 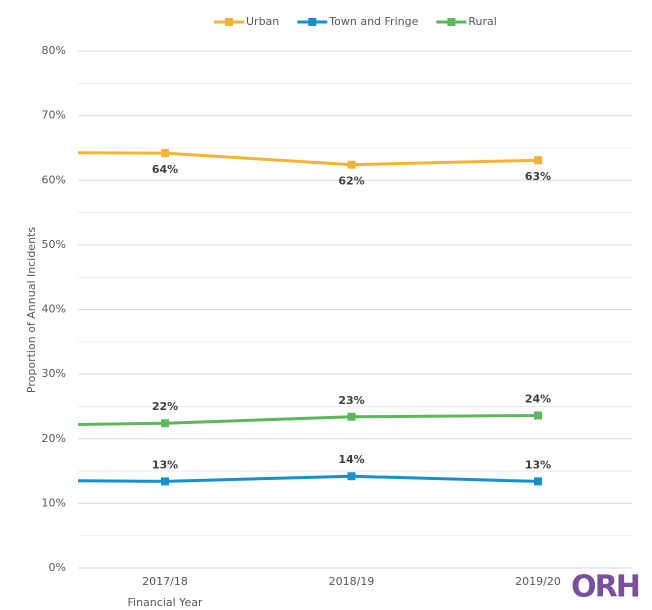 I want to click on y-tick-label: 0%, so click(x=57, y=567).